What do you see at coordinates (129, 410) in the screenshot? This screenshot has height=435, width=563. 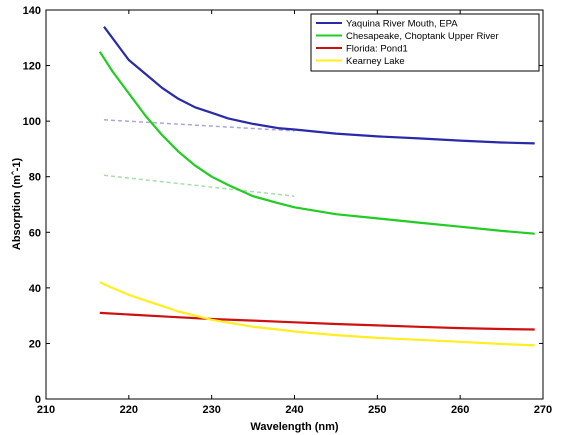 I see `x-tick-label: 220` at bounding box center [129, 410].